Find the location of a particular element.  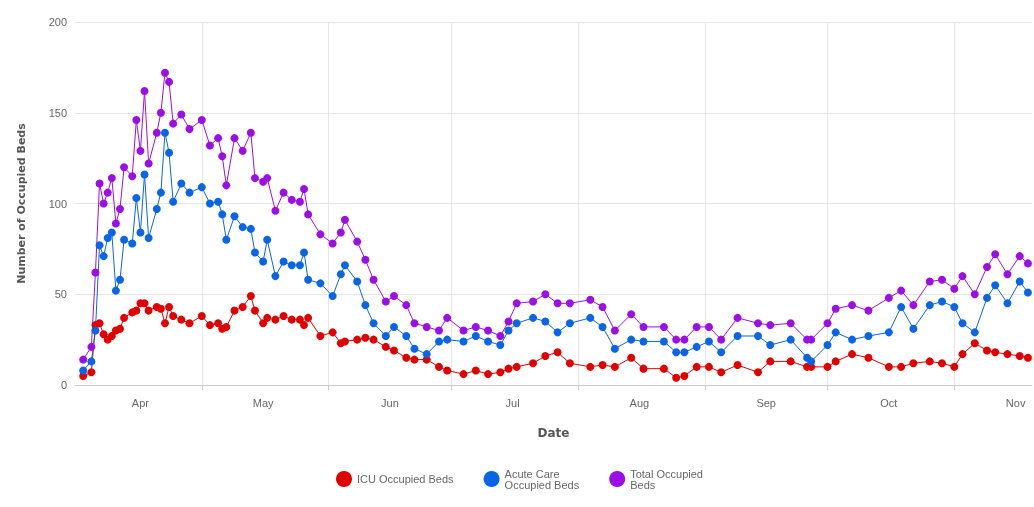

y-tick-label: 0 is located at coordinates (63, 385).